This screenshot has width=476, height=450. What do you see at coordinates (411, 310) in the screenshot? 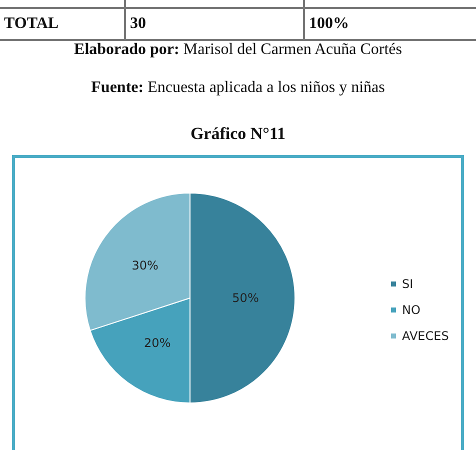
I see `legend-label: NO` at bounding box center [411, 310].